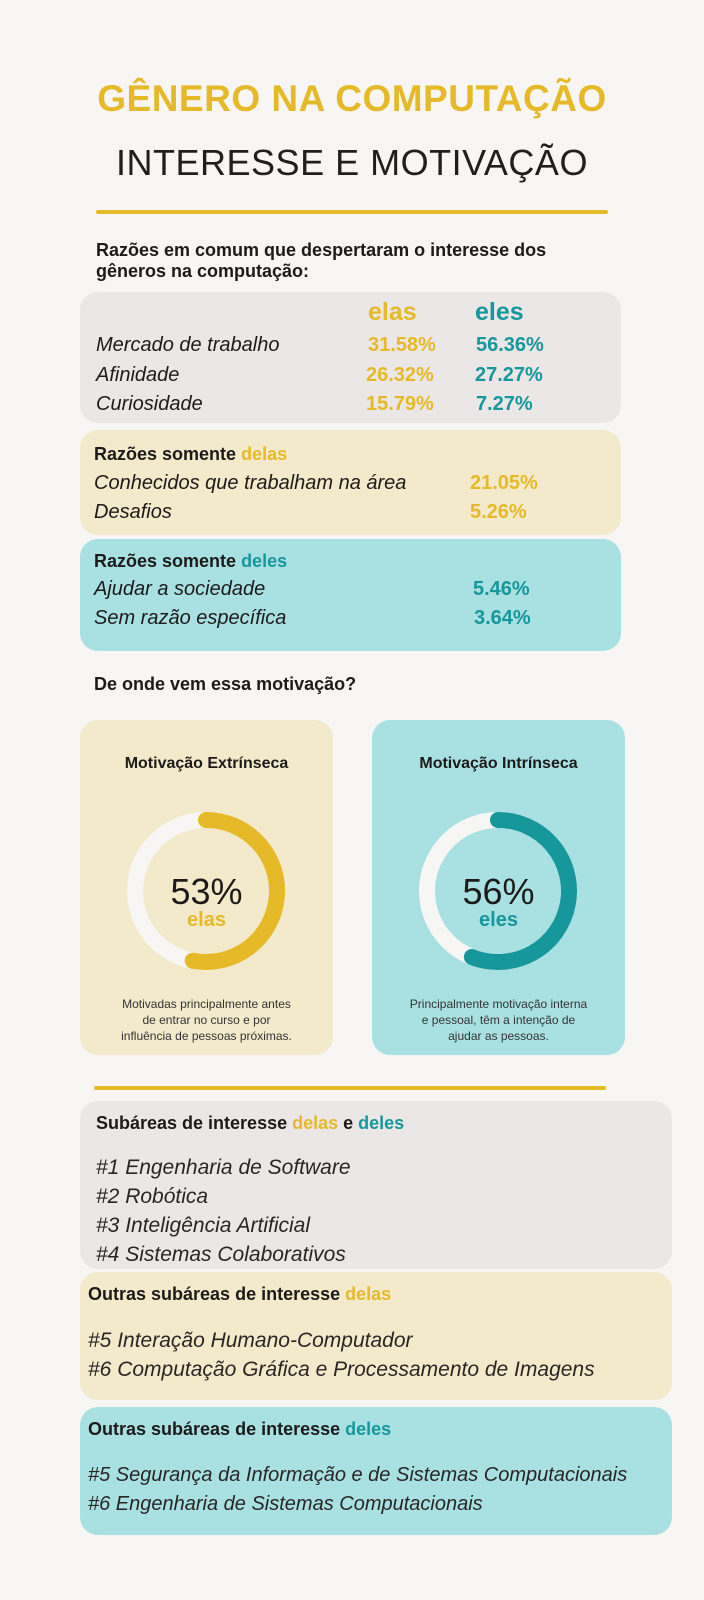 Image resolution: width=704 pixels, height=1600 pixels. I want to click on extrinsic-title: Motivação Extrínseca, so click(206, 763).